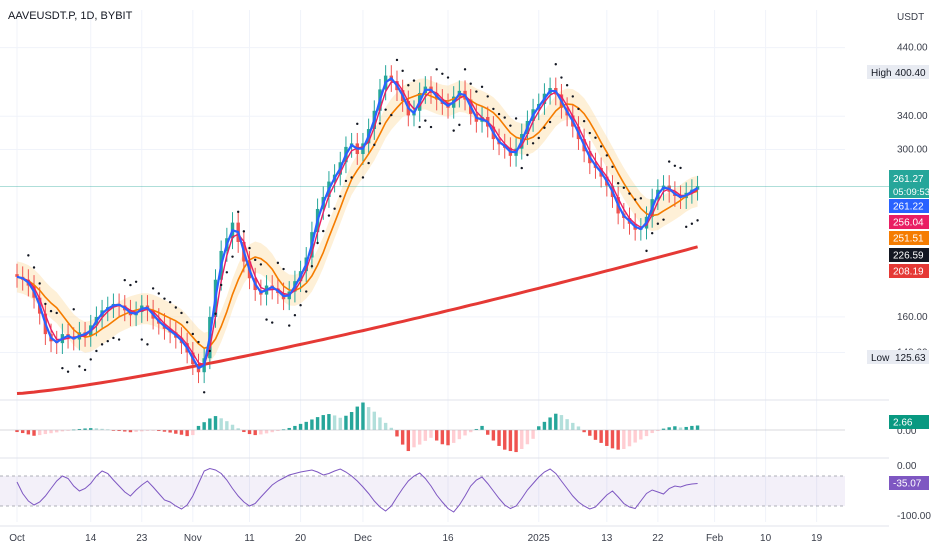 This screenshot has height=550, width=932. What do you see at coordinates (912, 48) in the screenshot?
I see `y-tick-label: 440.00` at bounding box center [912, 48].